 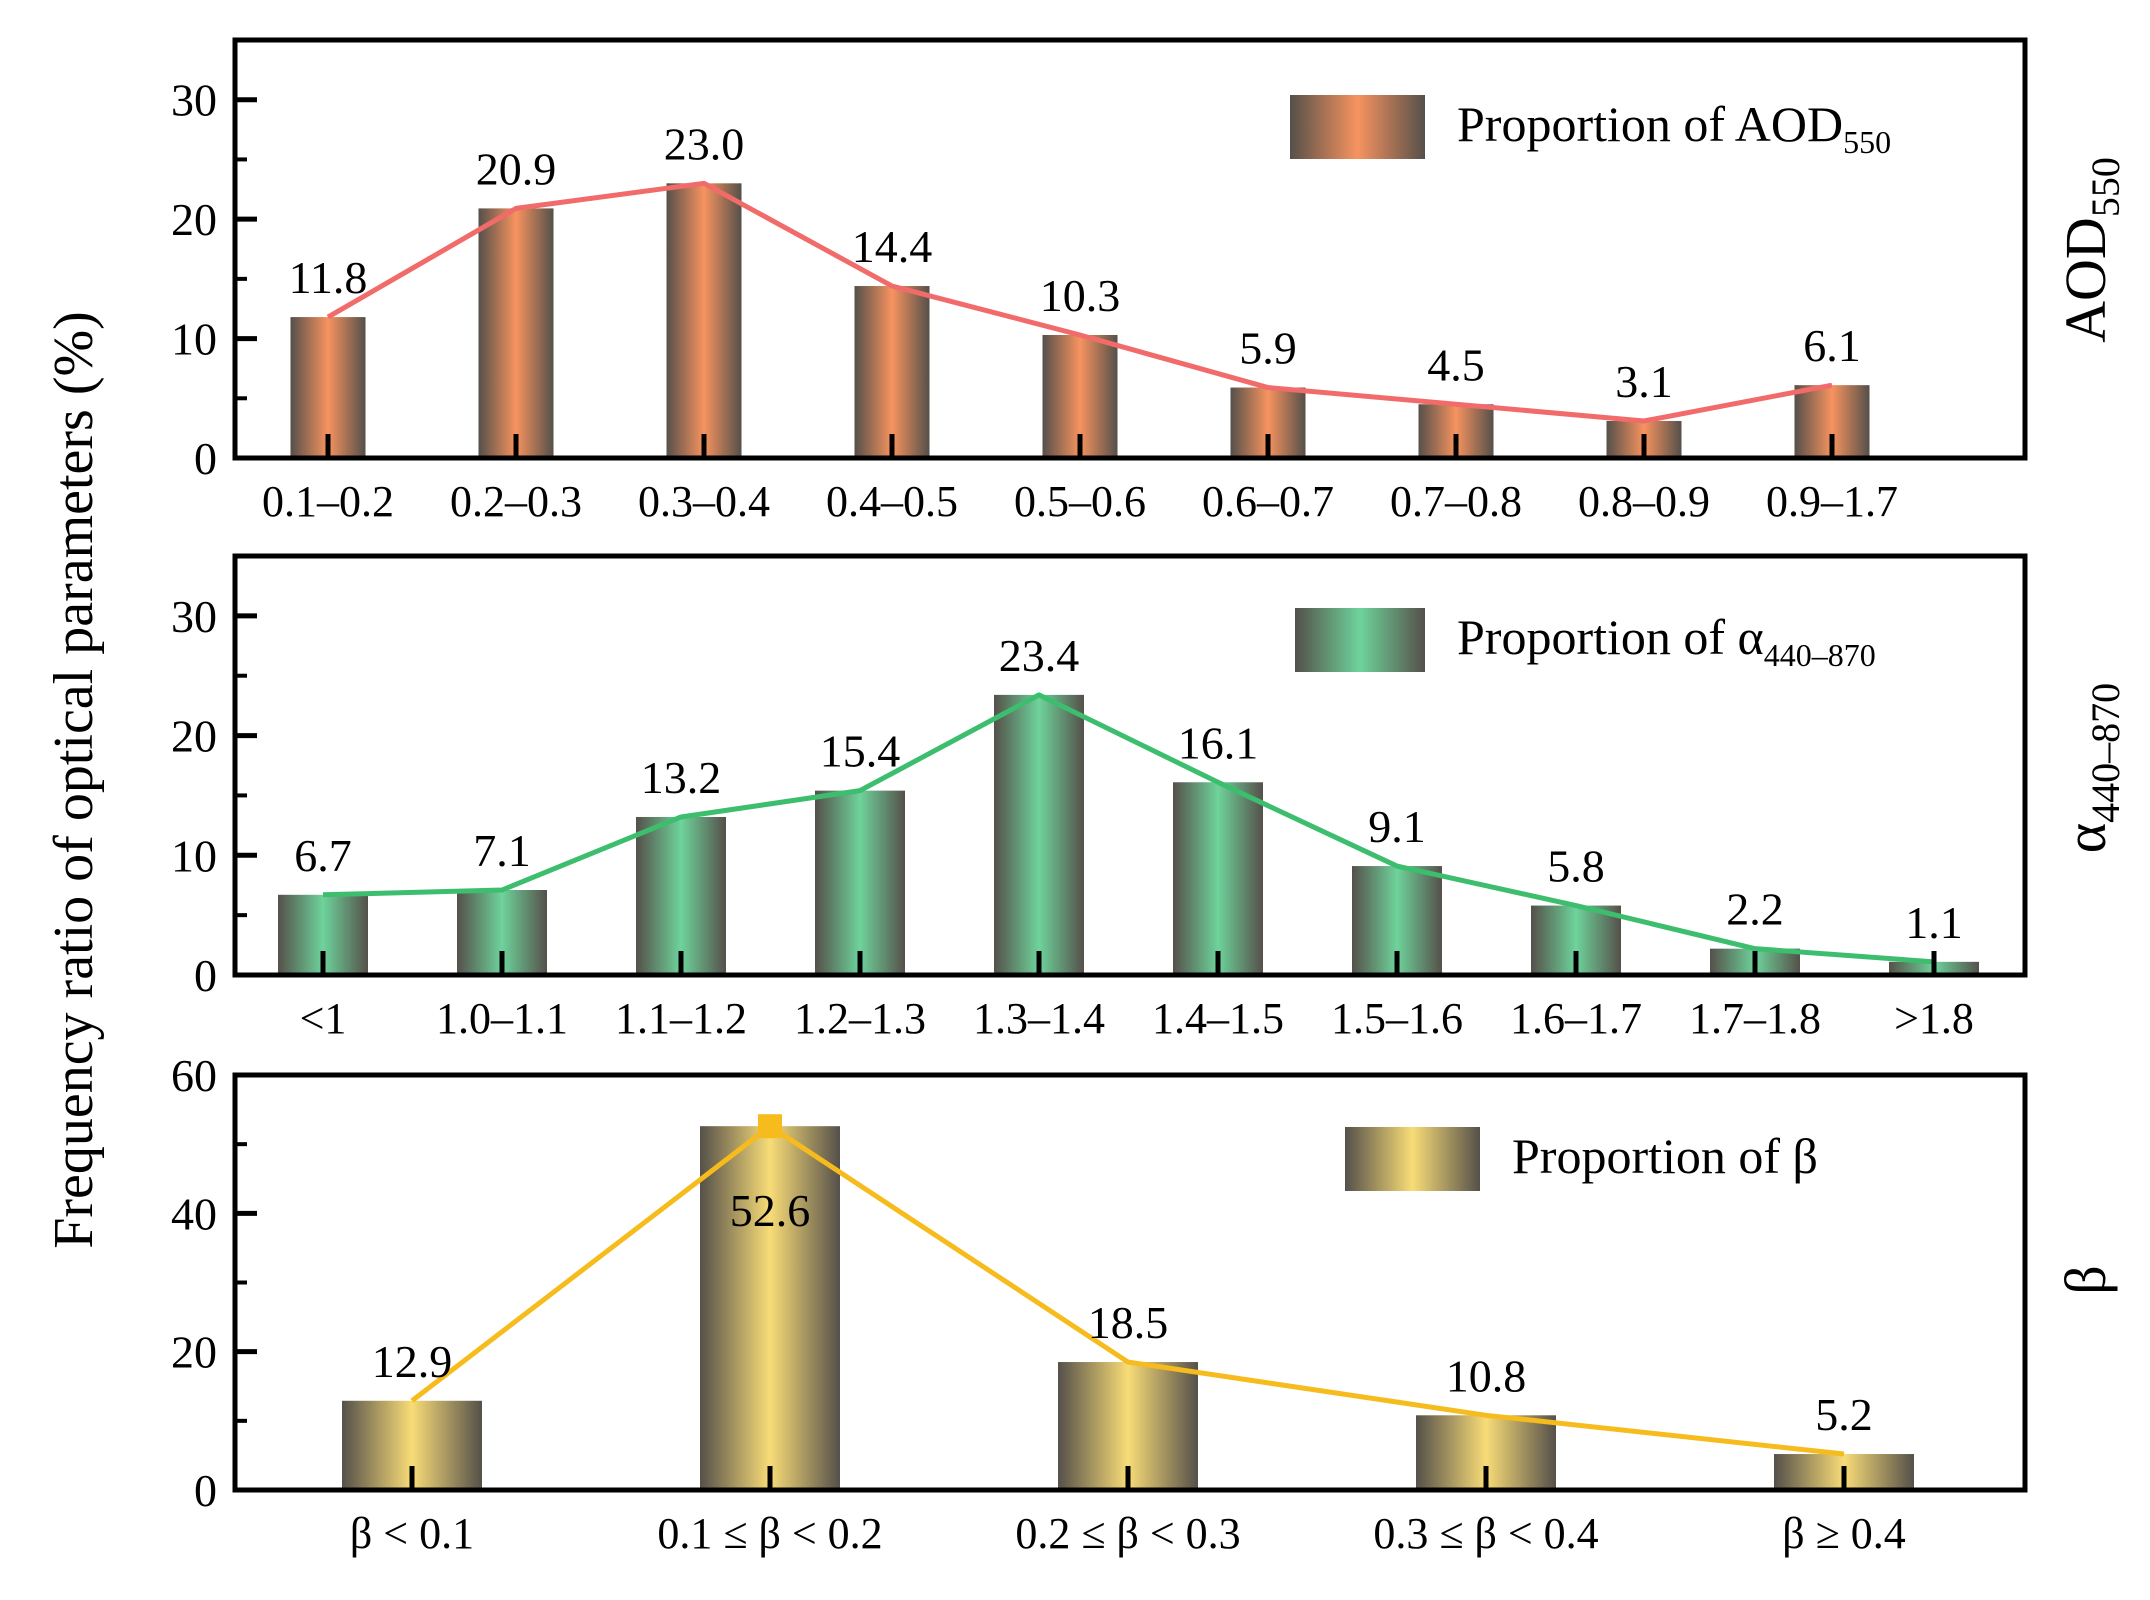 I want to click on value-label-alpha-9: 1.1, so click(x=1934, y=922).